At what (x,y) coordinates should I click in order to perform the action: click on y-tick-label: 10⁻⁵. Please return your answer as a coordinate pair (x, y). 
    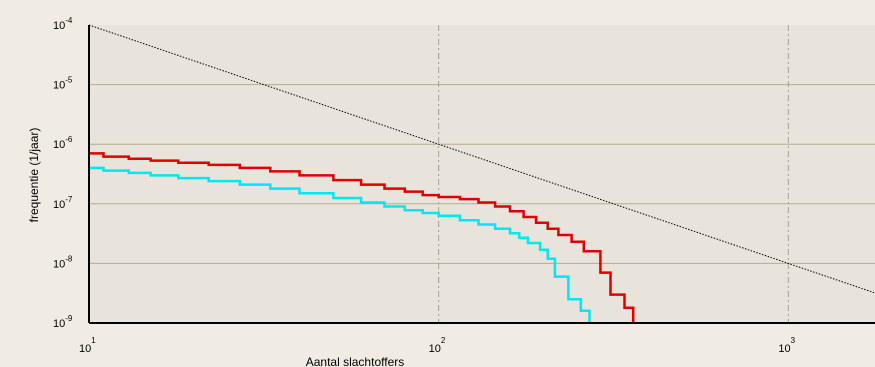
    Looking at the image, I should click on (63, 84).